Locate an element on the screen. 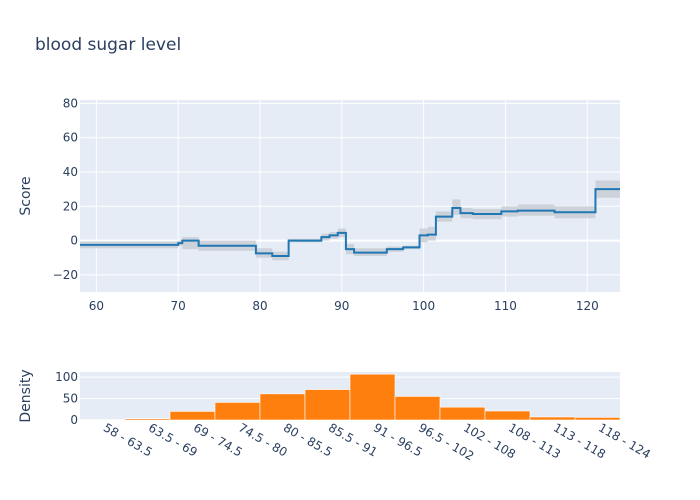 Image resolution: width=700 pixels, height=500 pixels. x-tick-label: 60 is located at coordinates (96, 306).